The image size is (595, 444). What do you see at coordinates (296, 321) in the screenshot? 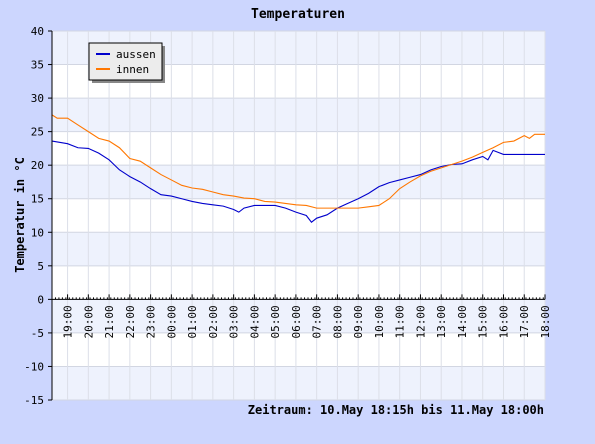
I see `x-tick-label: 06:00` at bounding box center [296, 321].